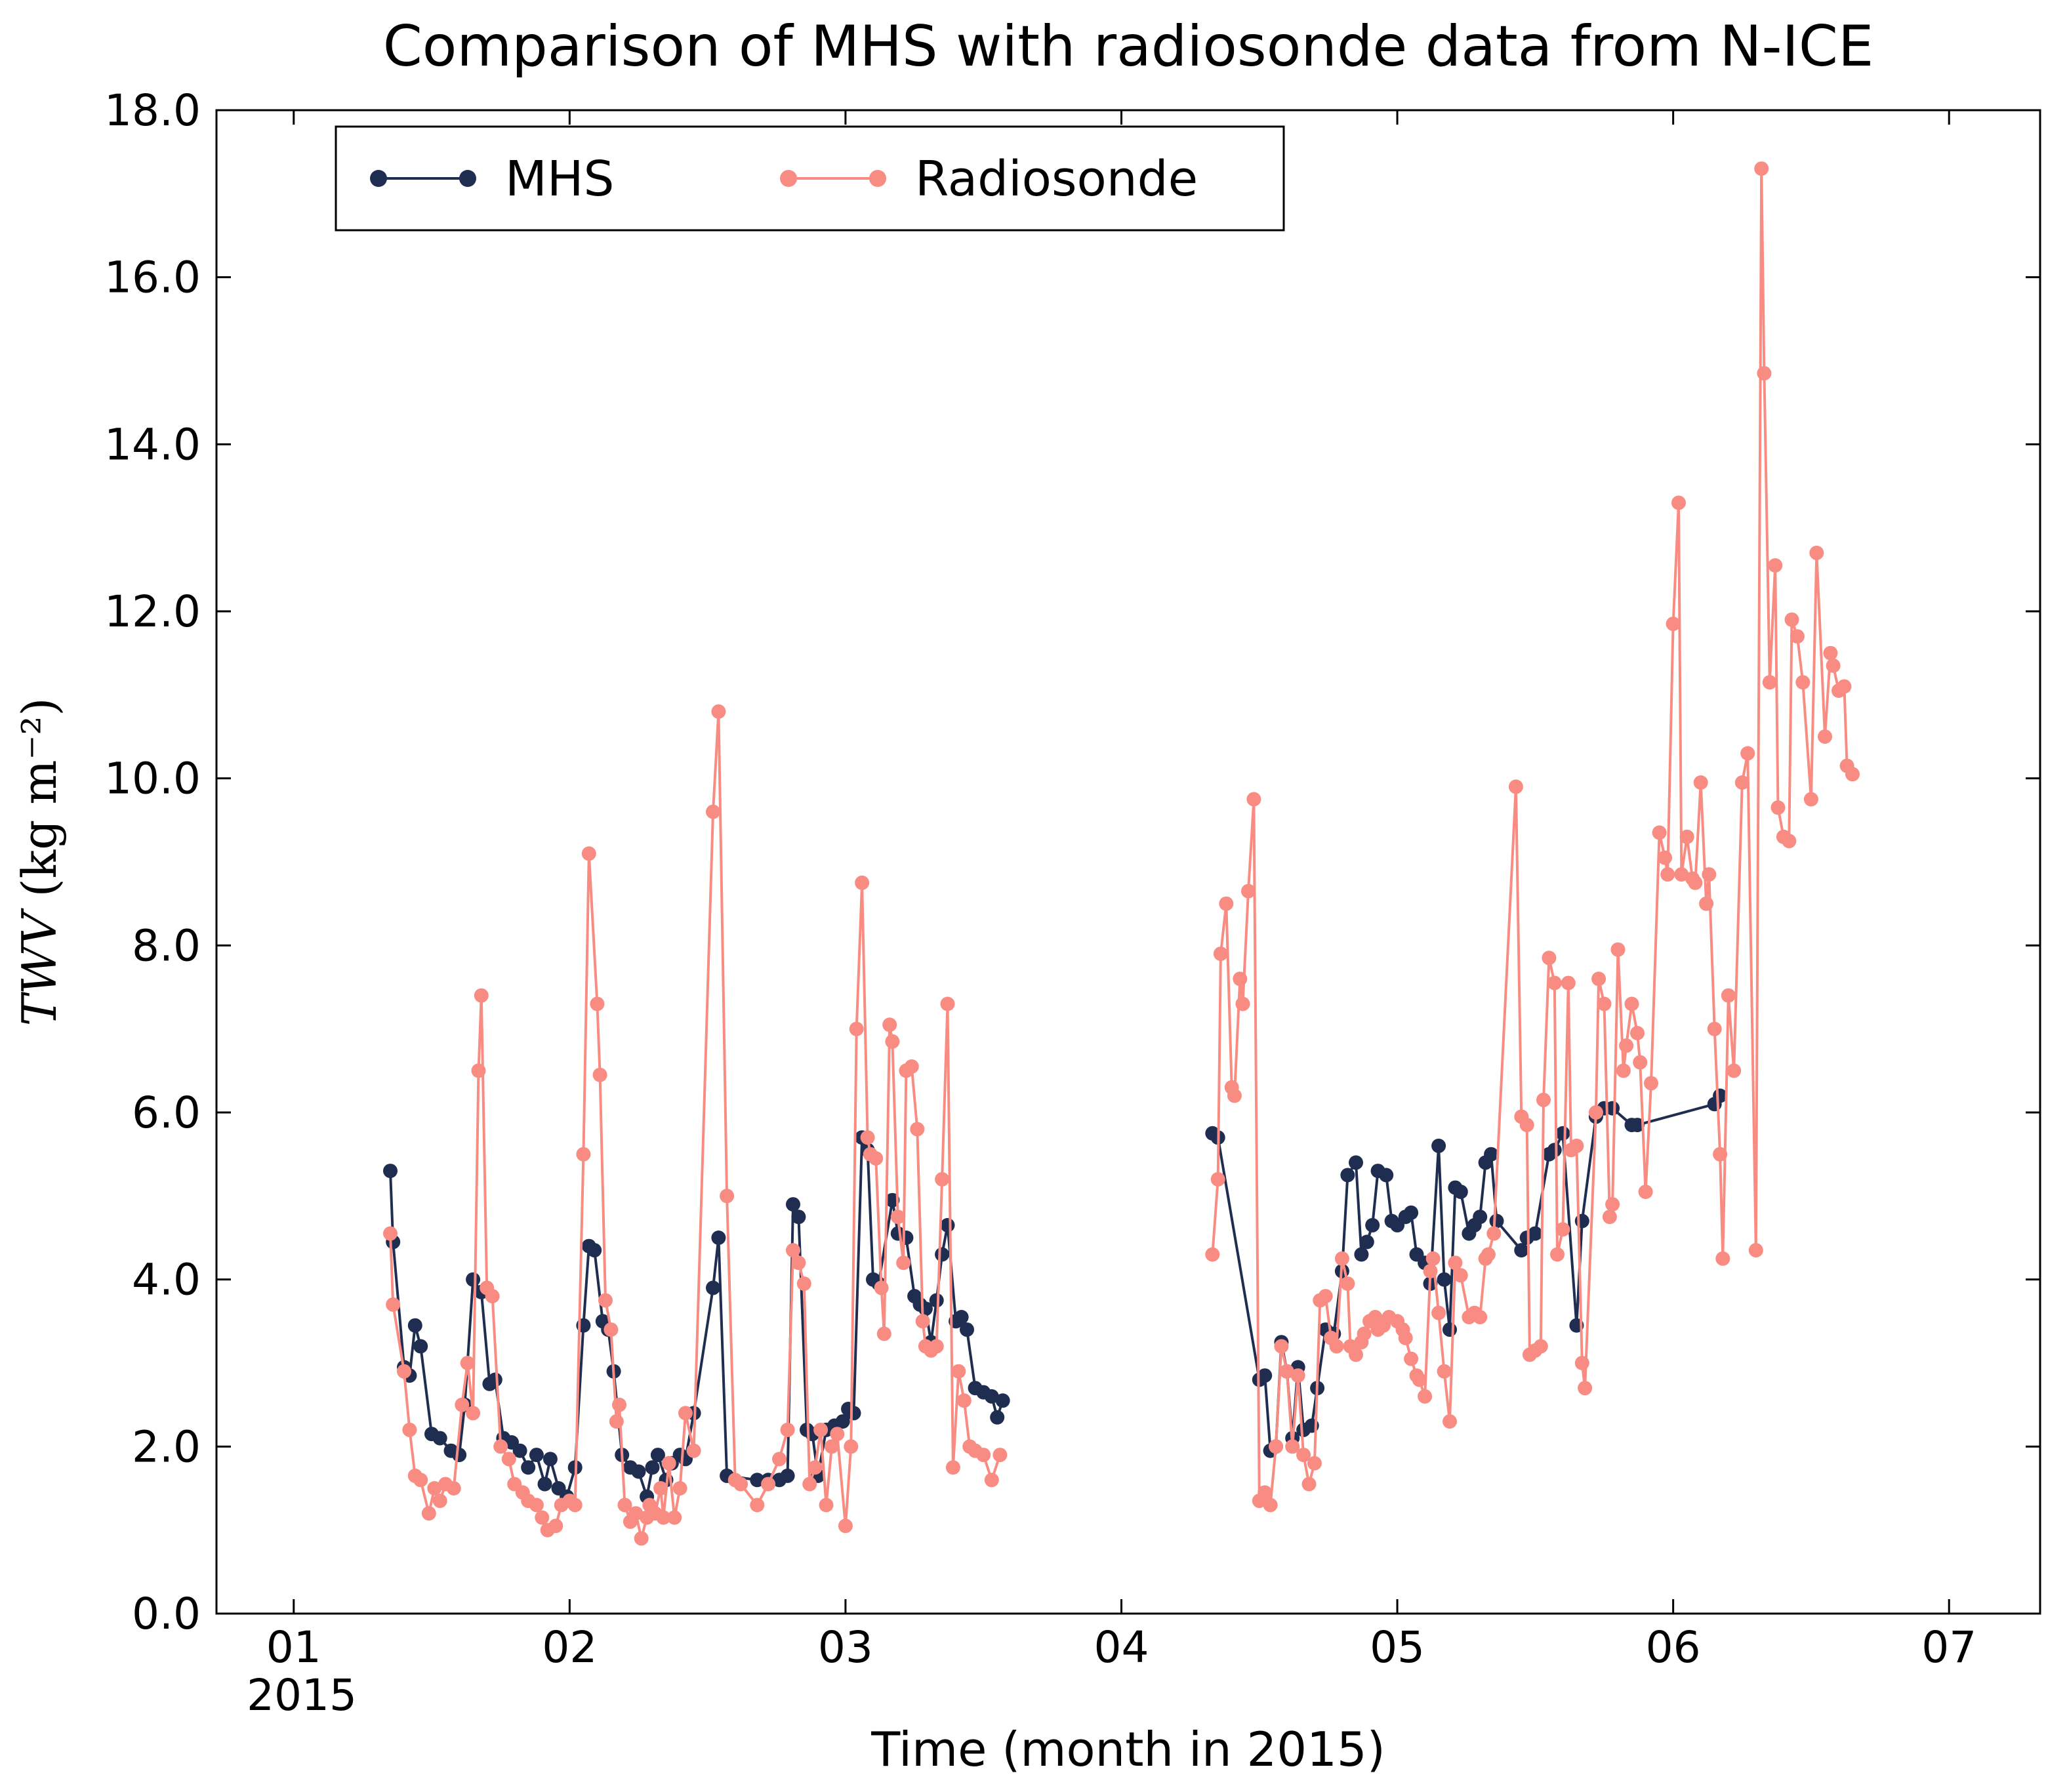  What do you see at coordinates (559, 179) in the screenshot?
I see `legend-label-mhs: MHS` at bounding box center [559, 179].